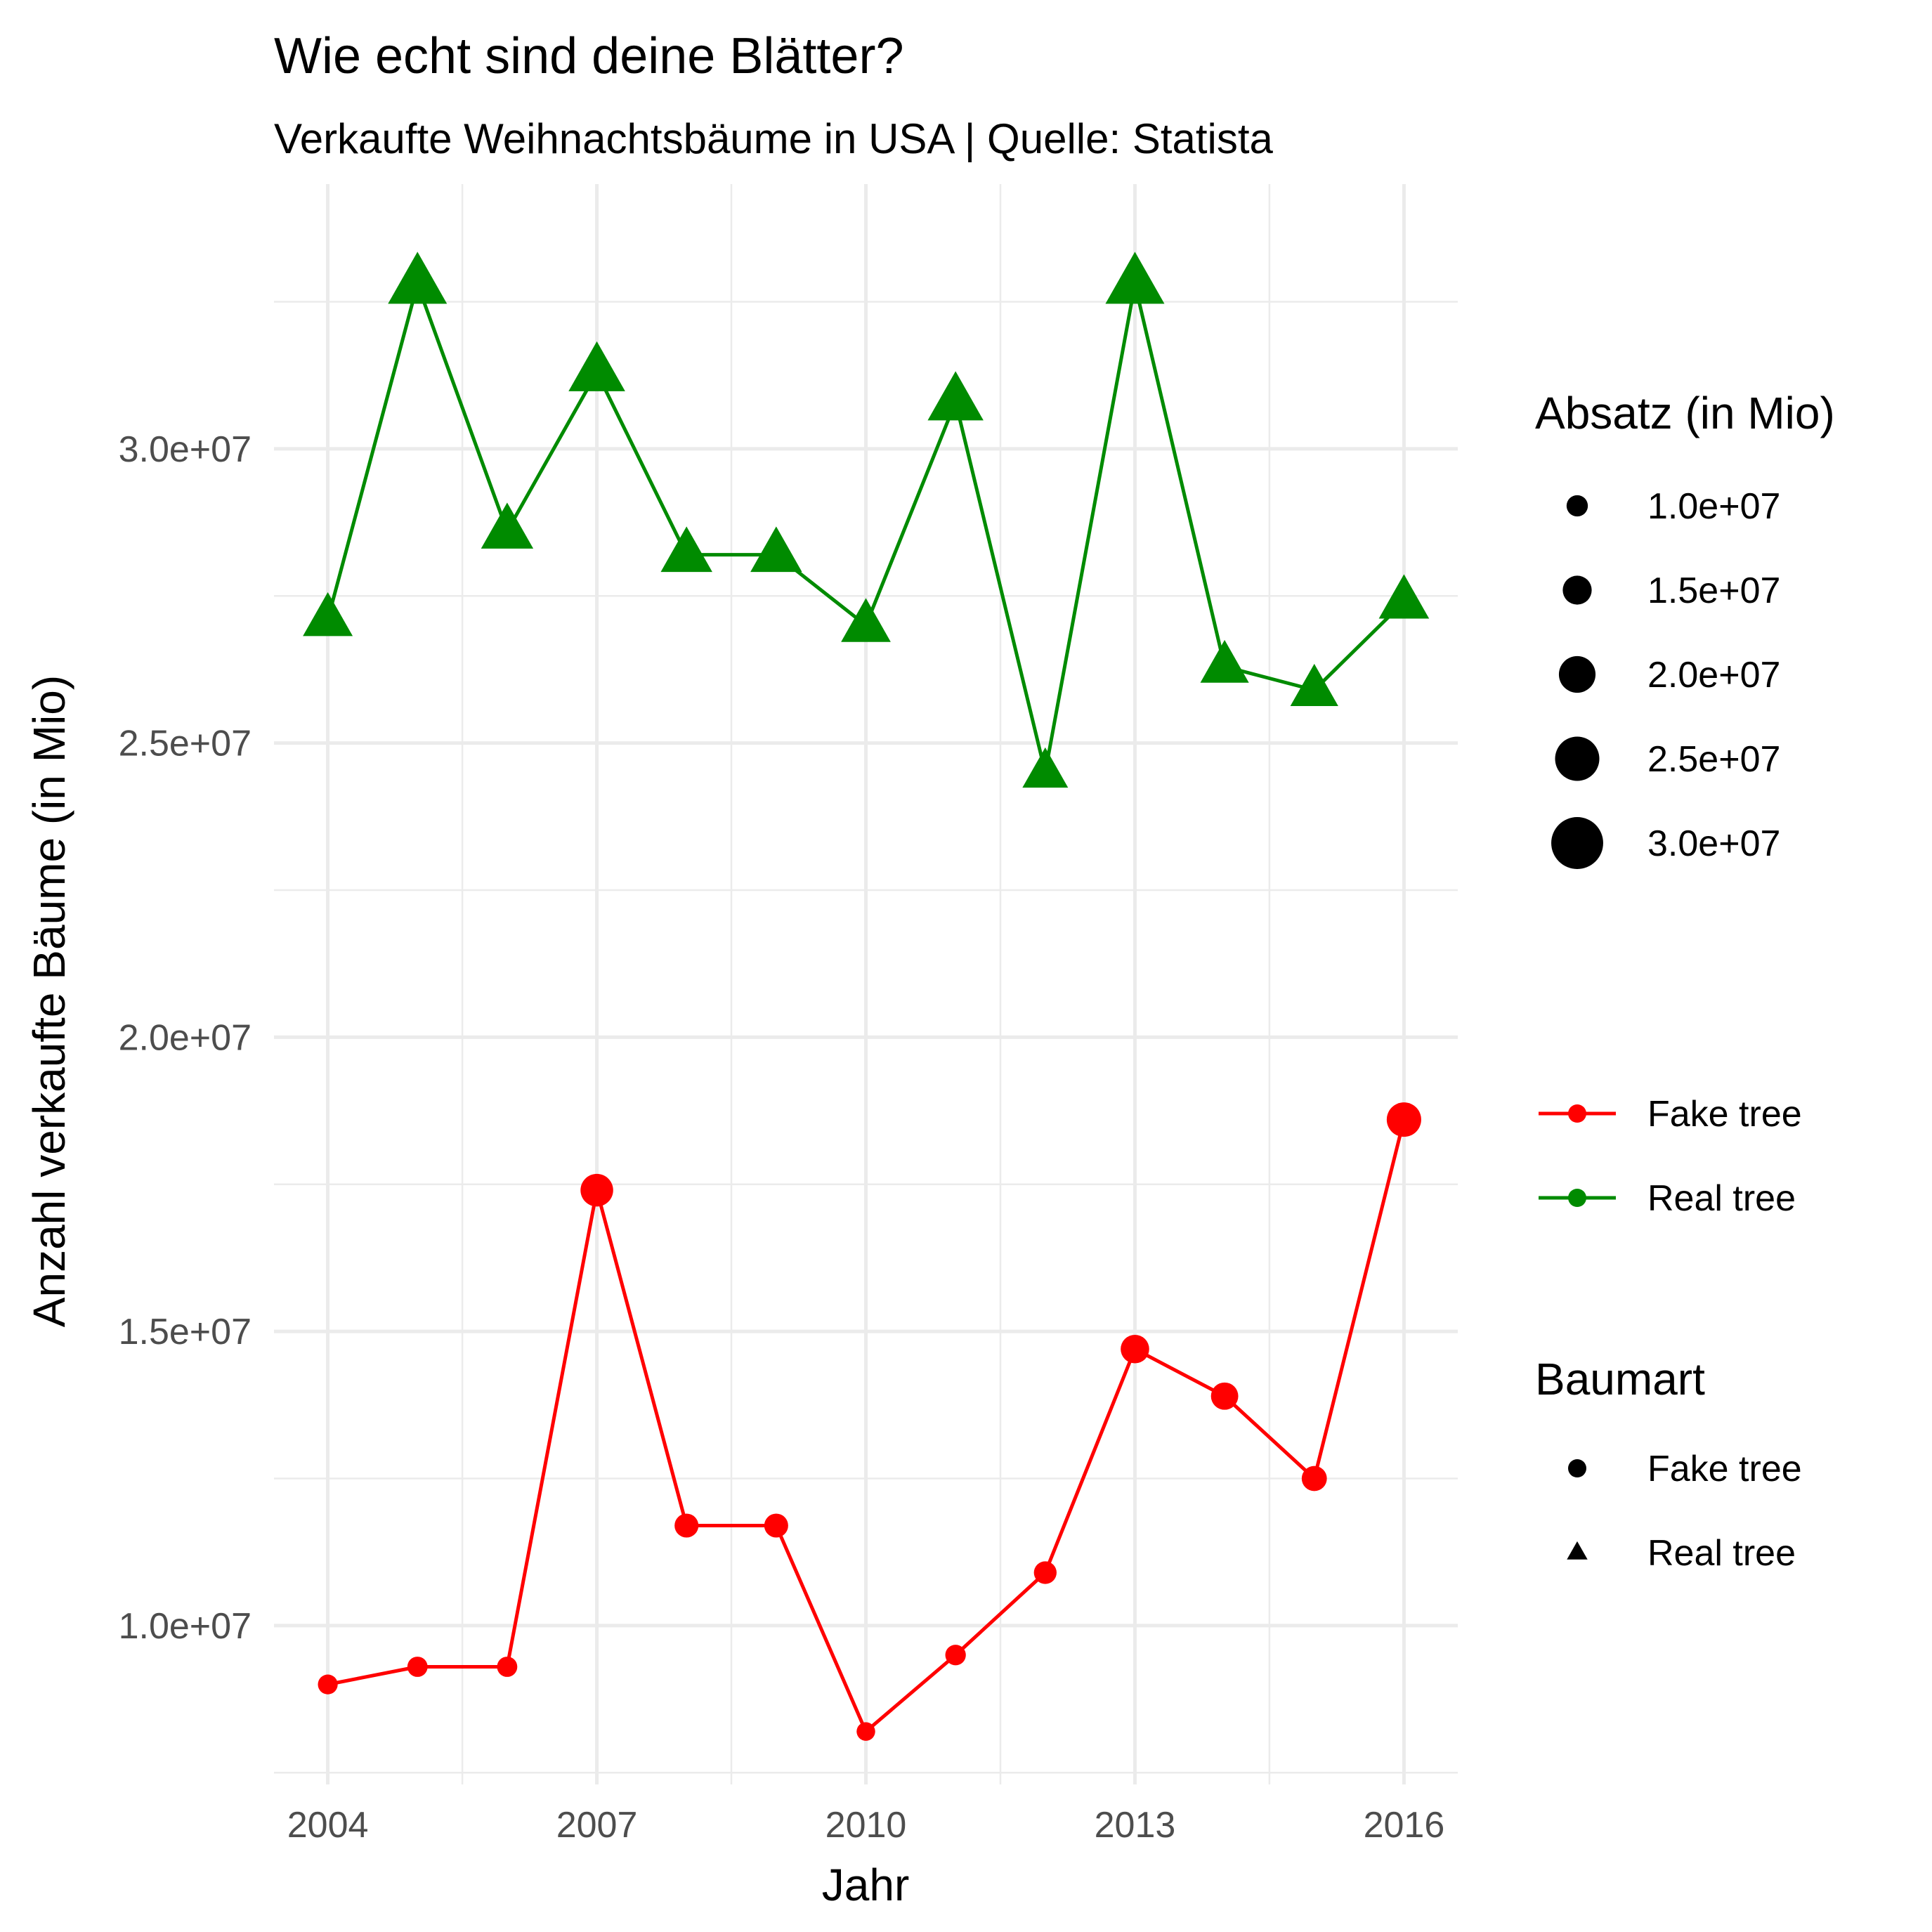  Describe the element at coordinates (1714, 843) in the screenshot. I see `legend-size-label: 3.0e+07` at that location.